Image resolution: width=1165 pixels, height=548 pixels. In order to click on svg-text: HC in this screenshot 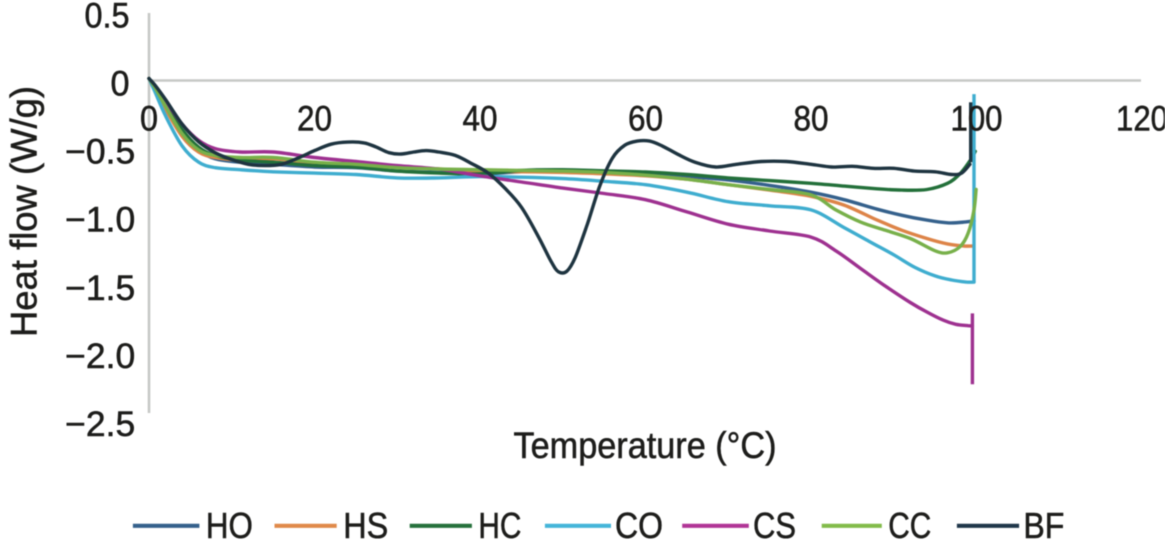, I will do `click(499, 525)`.